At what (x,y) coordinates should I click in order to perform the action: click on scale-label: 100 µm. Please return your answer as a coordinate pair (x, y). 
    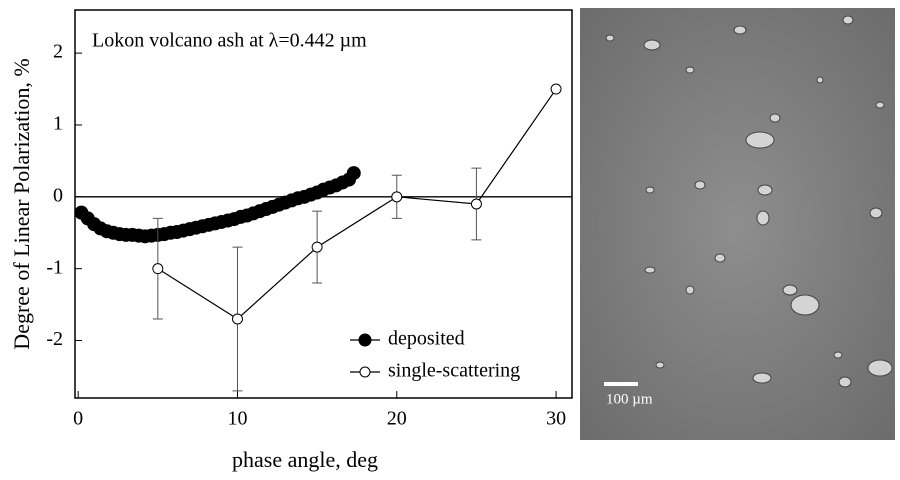
    Looking at the image, I should click on (629, 399).